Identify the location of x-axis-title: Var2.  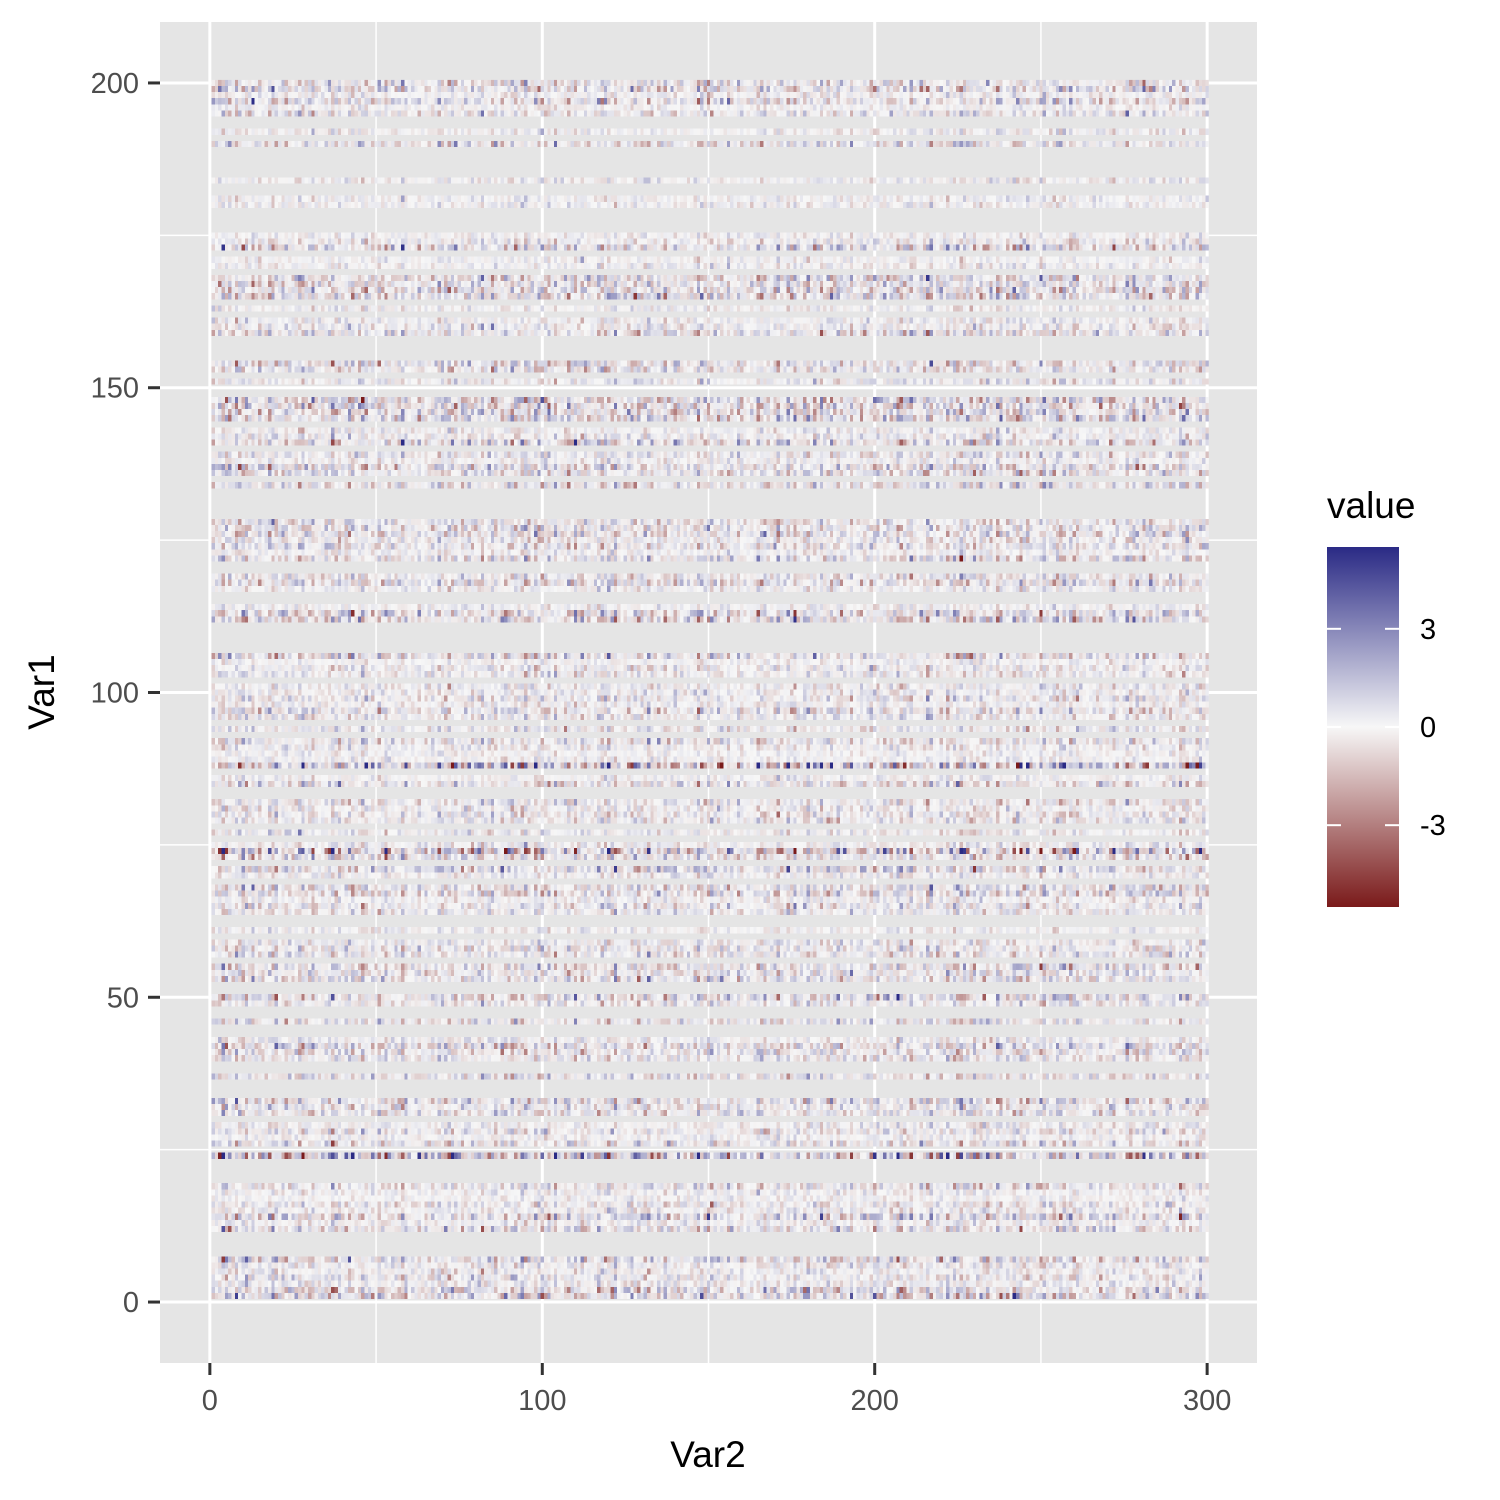
(707, 1454).